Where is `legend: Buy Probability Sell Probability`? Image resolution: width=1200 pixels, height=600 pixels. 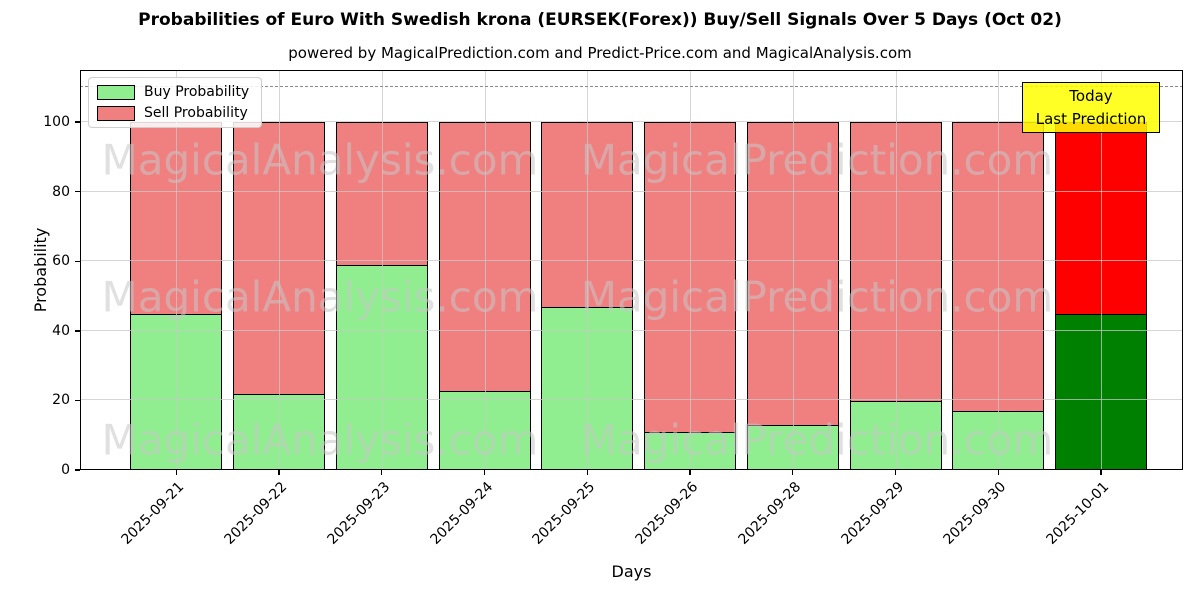 legend: Buy Probability Sell Probability is located at coordinates (175, 102).